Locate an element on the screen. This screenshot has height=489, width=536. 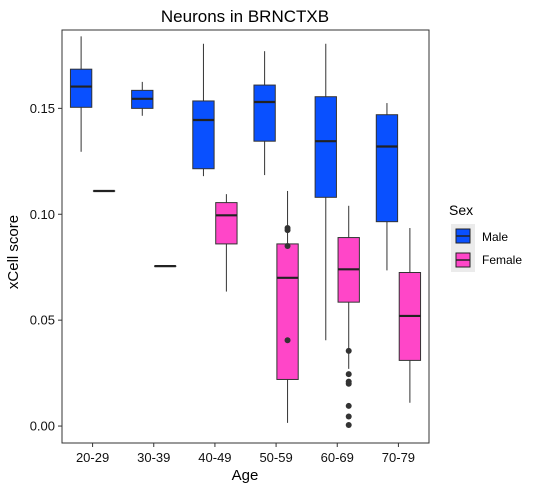
legend-title: Sex is located at coordinates (461, 210).